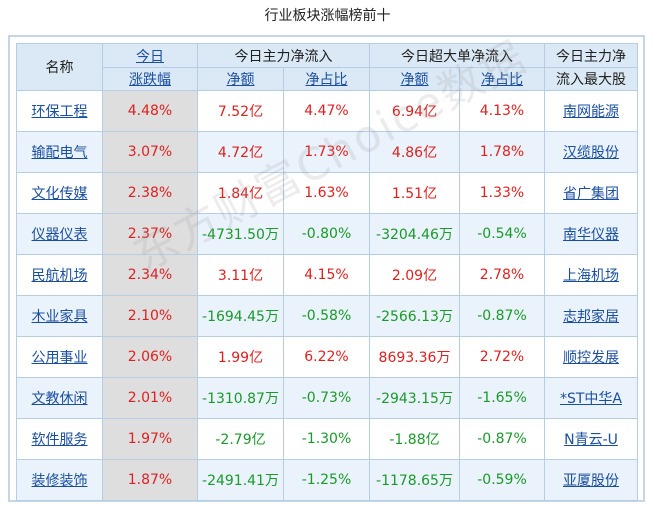  I want to click on super-net-amount-cell: 2.09亿, so click(414, 275).